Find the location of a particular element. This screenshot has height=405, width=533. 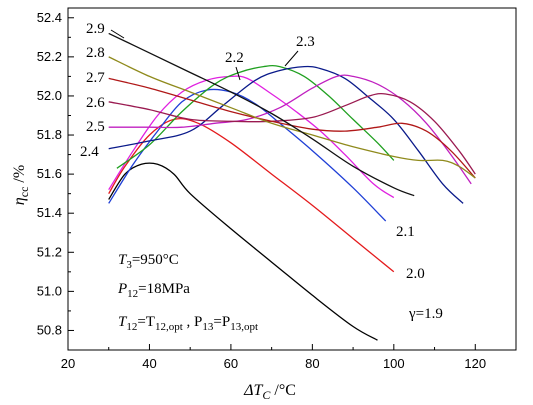

x-tick-label: 120 is located at coordinates (475, 363).